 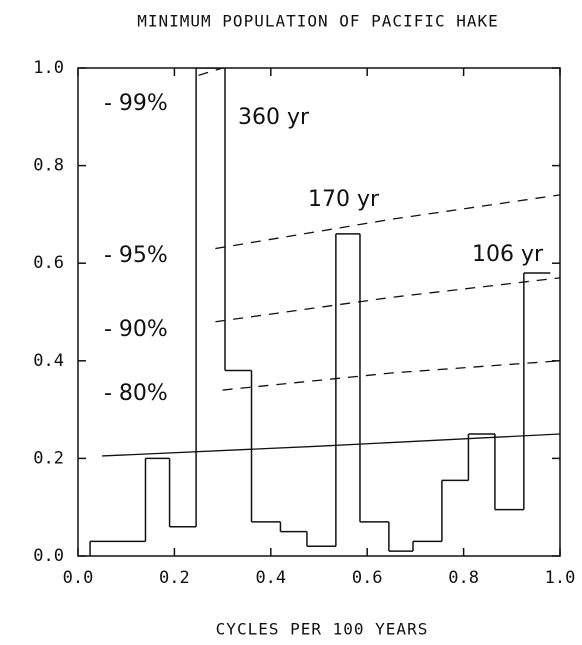 What do you see at coordinates (322, 629) in the screenshot?
I see `x-axis-label: CYCLES PER 100 YEARS` at bounding box center [322, 629].